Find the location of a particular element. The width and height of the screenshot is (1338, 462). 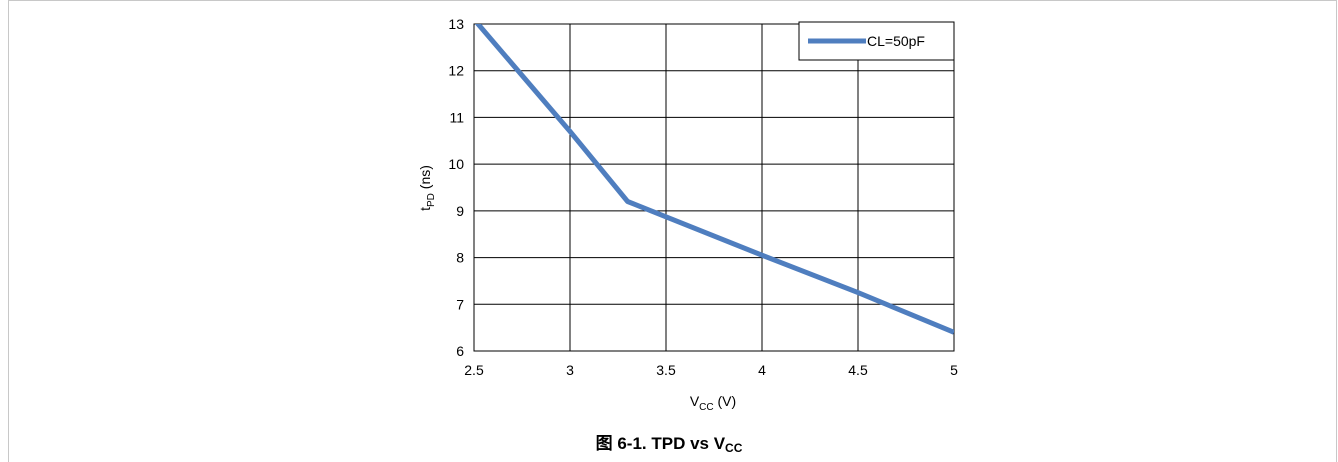

y-axis-label-main: t is located at coordinates (425, 209).